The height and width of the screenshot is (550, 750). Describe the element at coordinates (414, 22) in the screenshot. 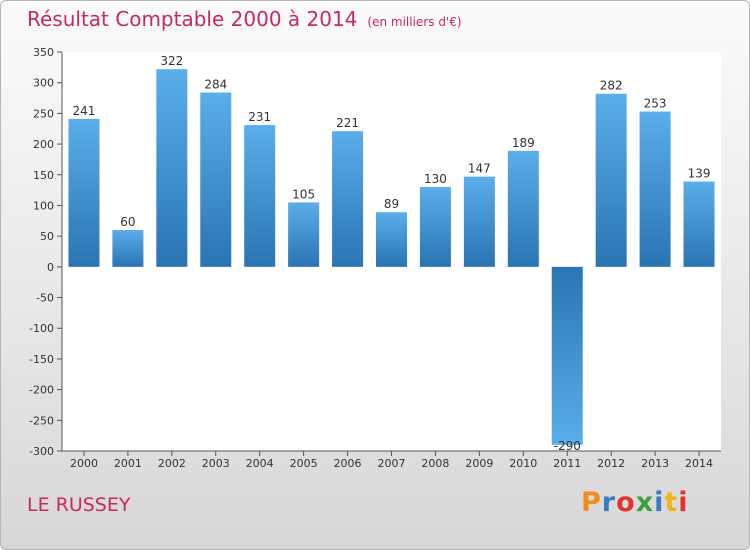

I see `unit-note: (en milliers d'€)` at that location.